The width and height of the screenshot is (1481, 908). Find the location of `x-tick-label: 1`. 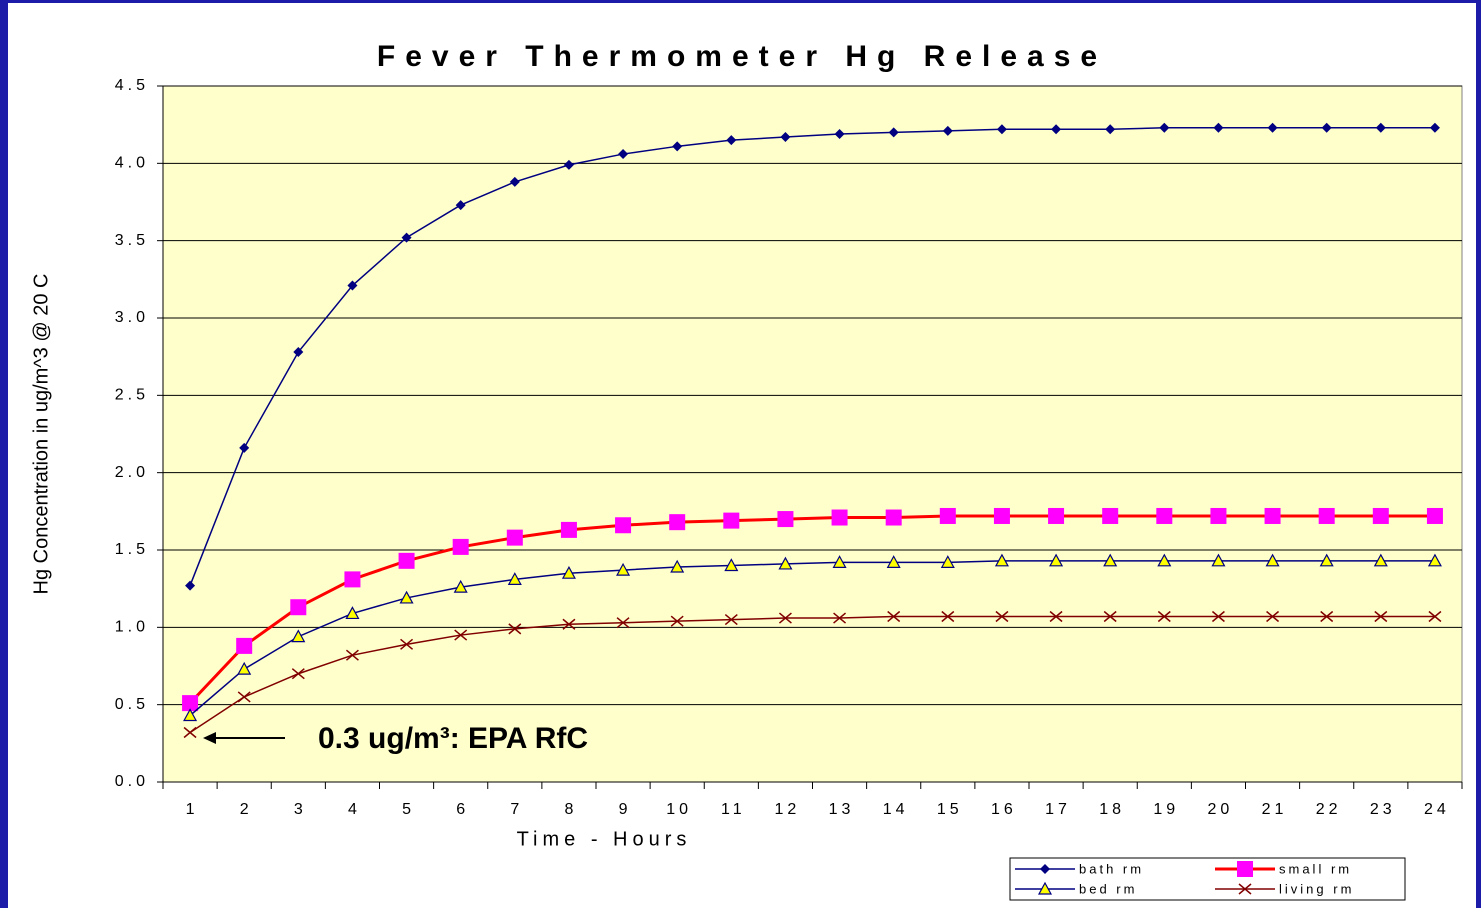

x-tick-label: 1 is located at coordinates (192, 809).